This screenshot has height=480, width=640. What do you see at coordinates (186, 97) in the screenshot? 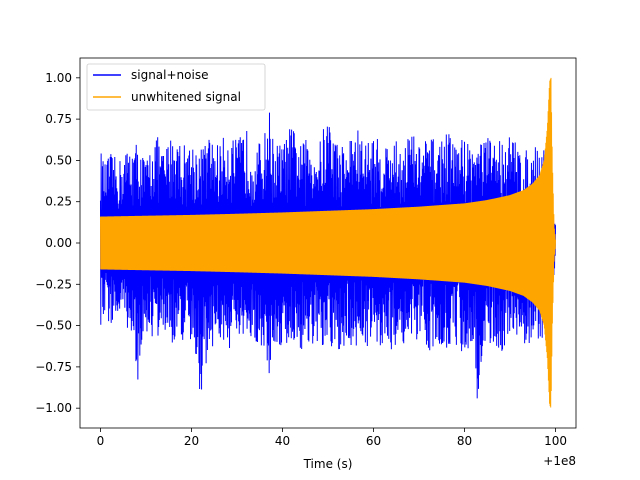
I see `legend-label-unwhitened-signal: unwhitened signal` at bounding box center [186, 97].